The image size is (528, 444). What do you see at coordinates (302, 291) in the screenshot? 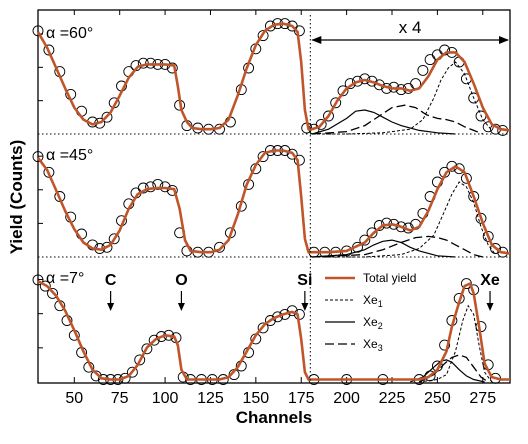
I see `element-markers: C O Si Xe` at bounding box center [302, 291].